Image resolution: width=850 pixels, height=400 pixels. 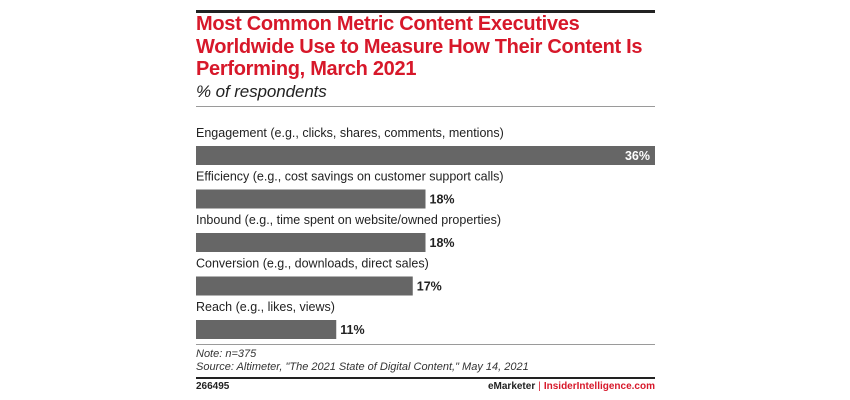 I want to click on footer-rule, so click(x=425, y=378).